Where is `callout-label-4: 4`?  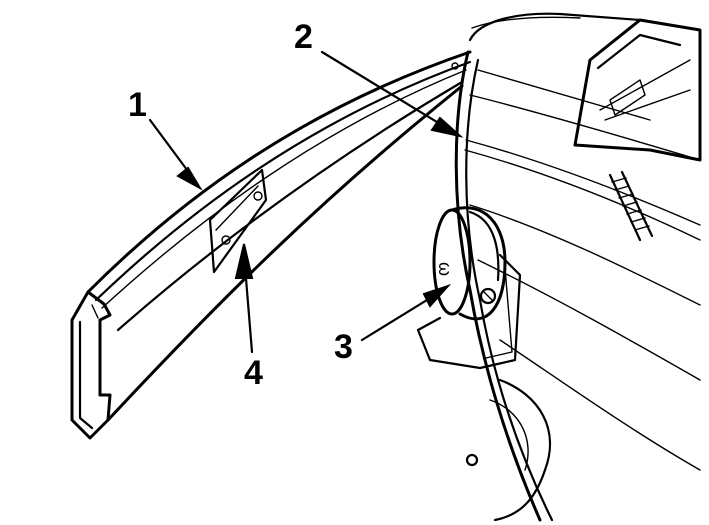
callout-label-4: 4 is located at coordinates (253, 373).